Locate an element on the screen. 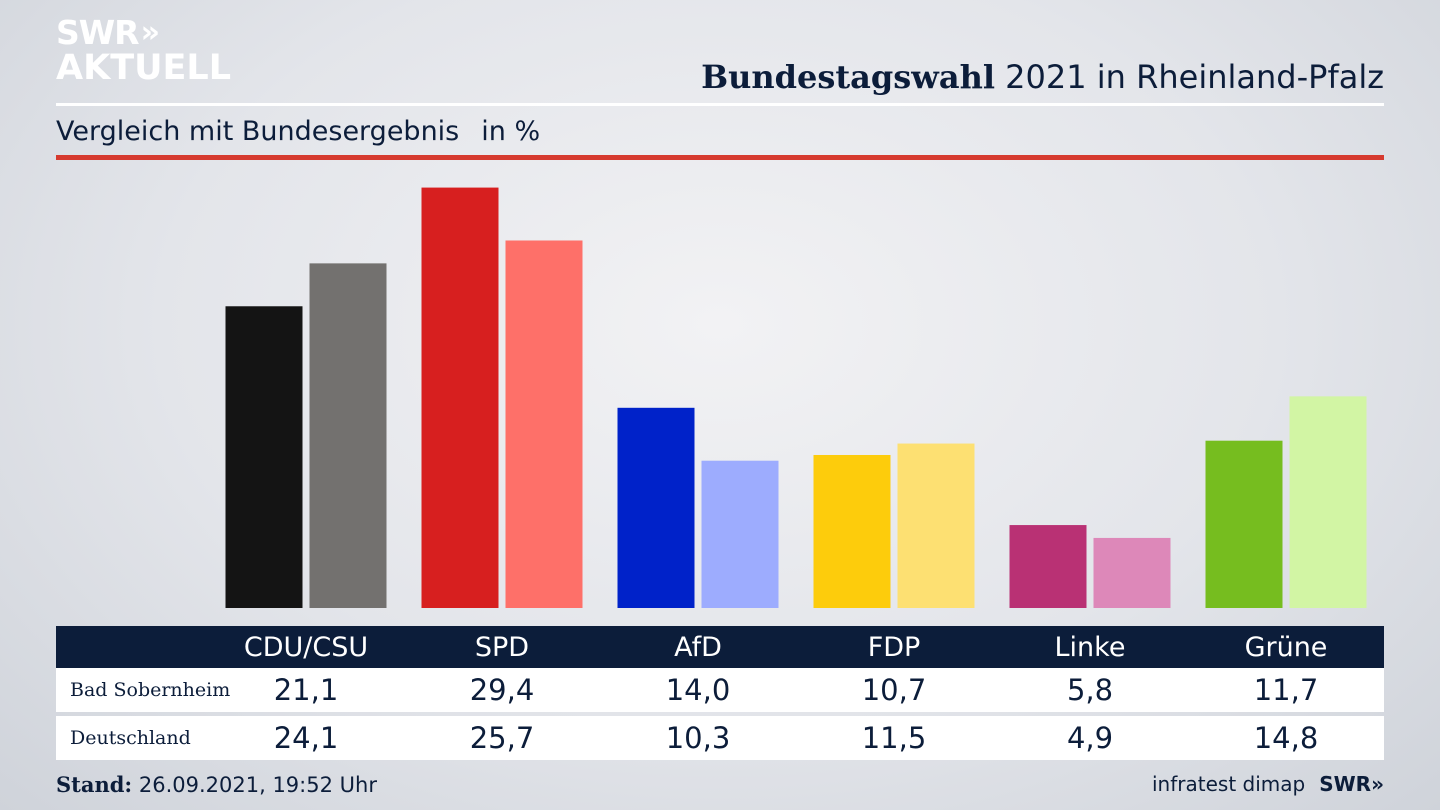 This screenshot has height=810, width=1440. table-header: CDU/CSU SPD AfD FDP Linke Grüne is located at coordinates (720, 647).